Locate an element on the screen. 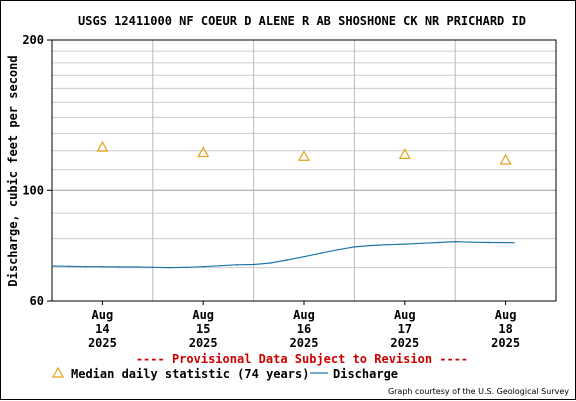  x-tick-label: 14 is located at coordinates (102, 329).